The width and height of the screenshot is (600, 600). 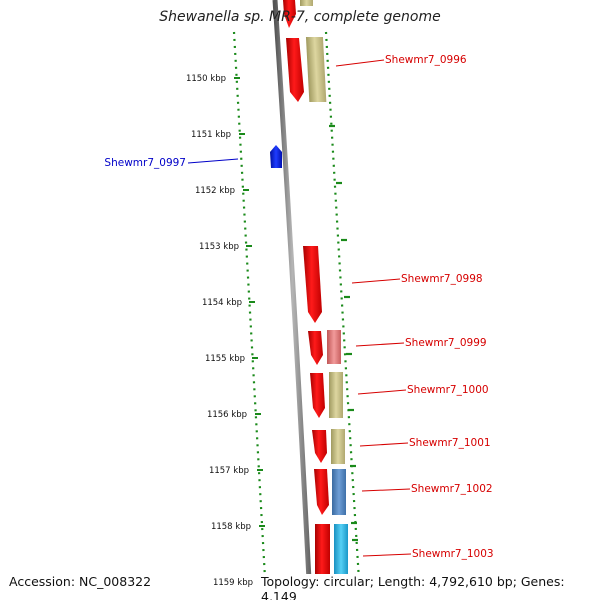 What do you see at coordinates (450, 443) in the screenshot?
I see `gene-label-1001: Shewmr7_1001` at bounding box center [450, 443].